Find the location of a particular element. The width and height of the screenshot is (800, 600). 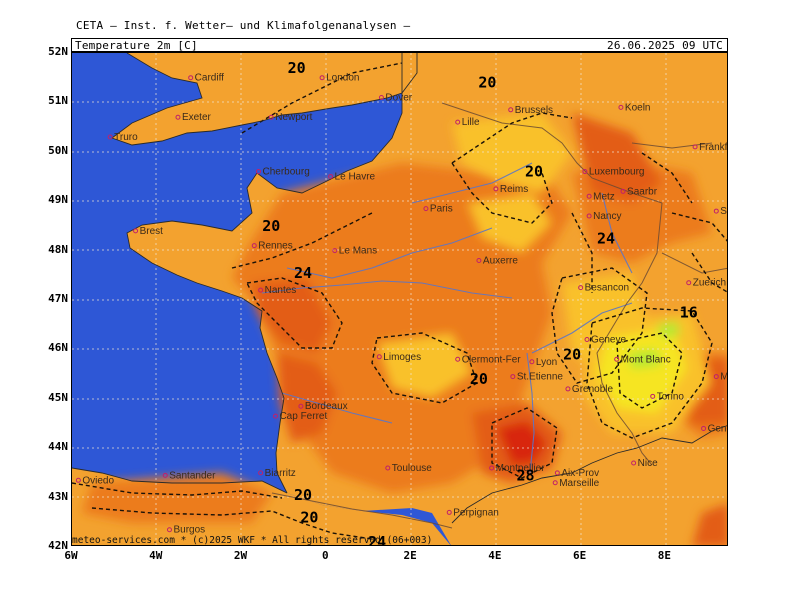

y-axis-label: 42N is located at coordinates (58, 545).